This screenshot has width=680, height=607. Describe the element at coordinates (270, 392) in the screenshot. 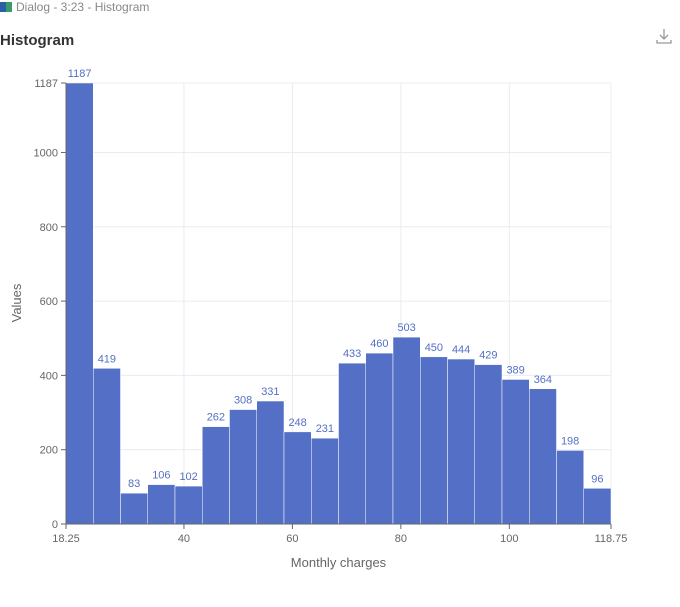

I see `bar-value-label: 331` at that location.